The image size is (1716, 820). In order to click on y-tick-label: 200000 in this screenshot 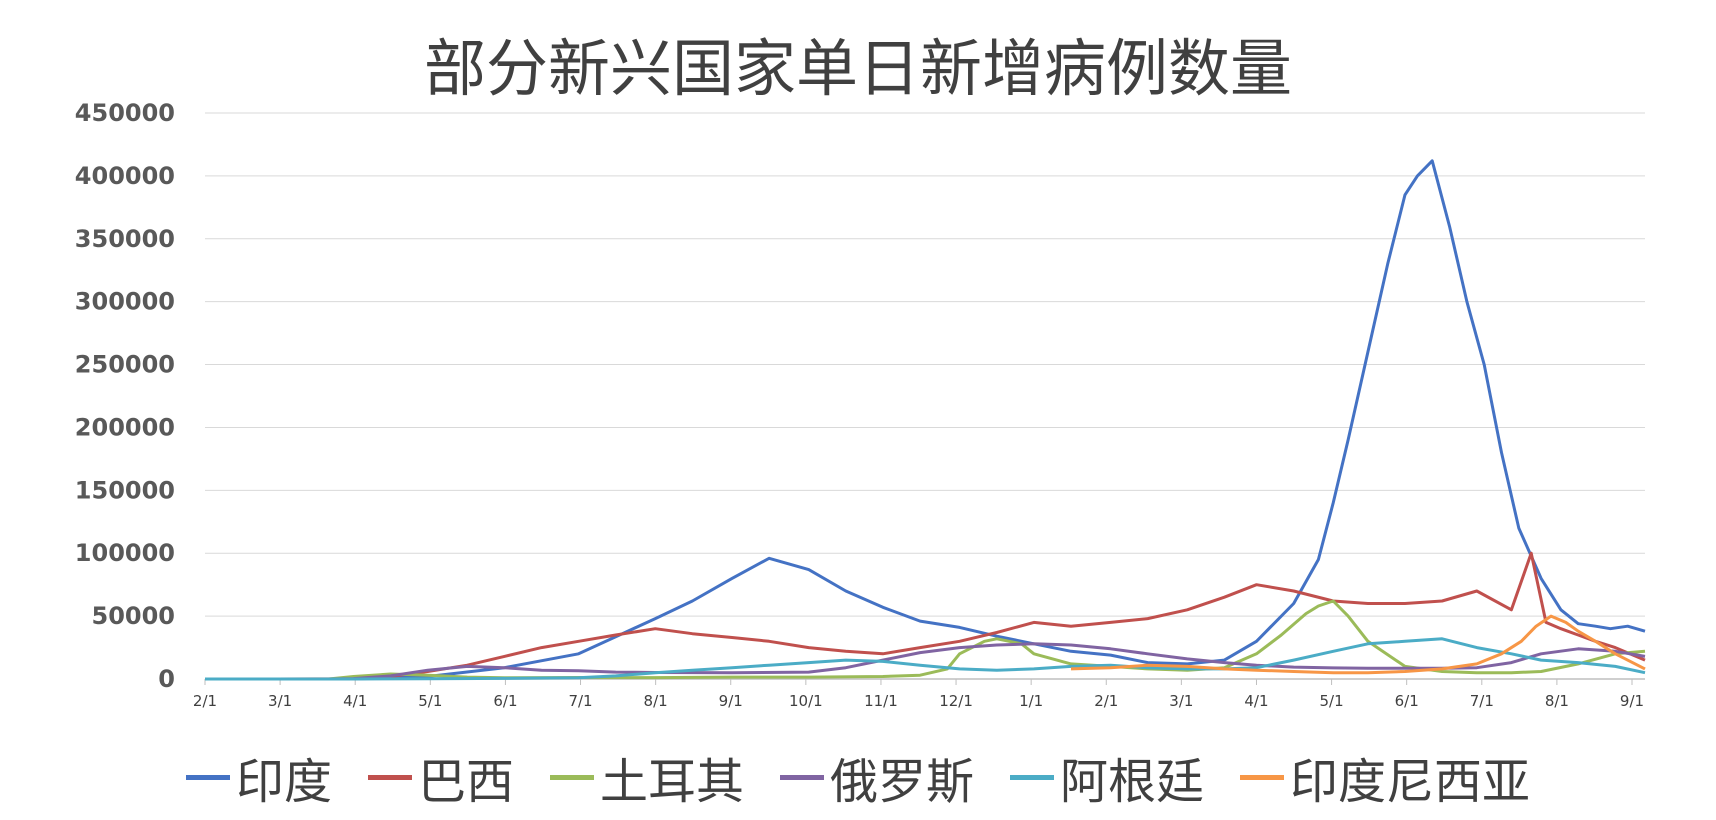, I will do `click(125, 427)`.